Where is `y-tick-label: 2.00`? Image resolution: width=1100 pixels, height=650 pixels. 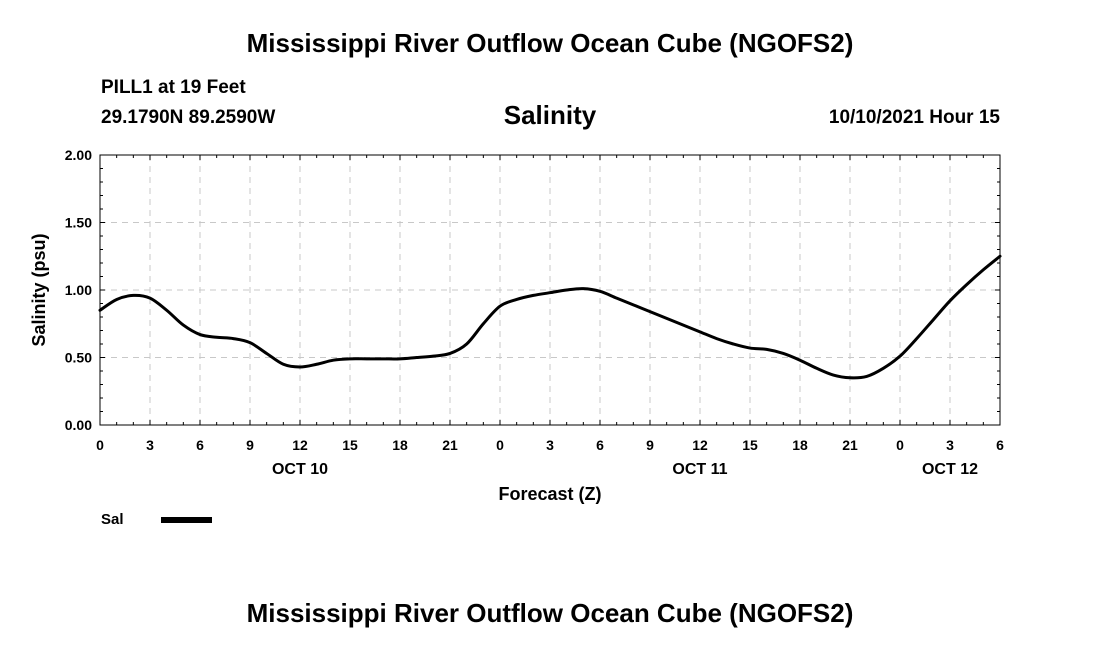 y-tick-label: 2.00 is located at coordinates (78, 155).